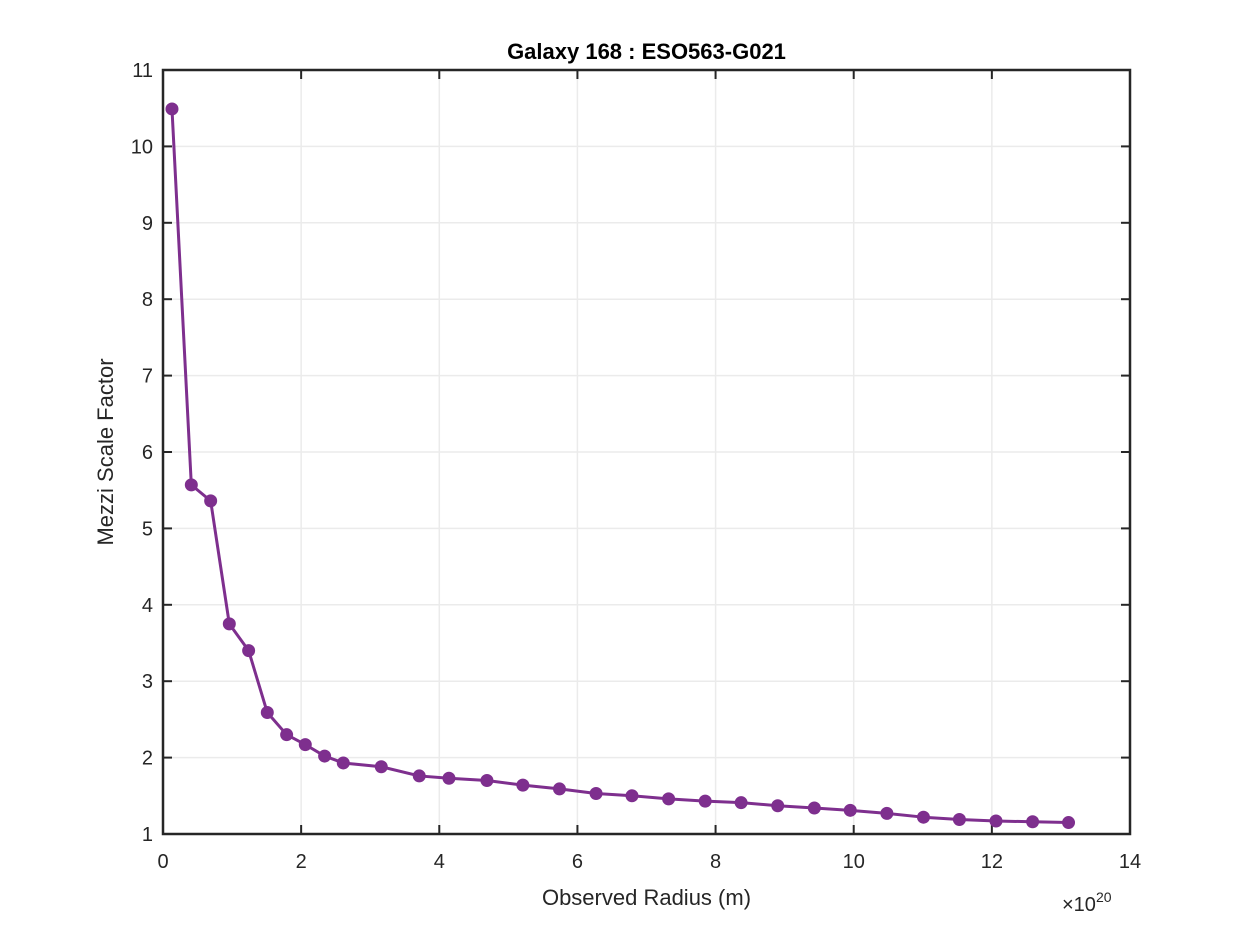 This screenshot has height=938, width=1250. I want to click on x-tick-label: 12, so click(992, 862).